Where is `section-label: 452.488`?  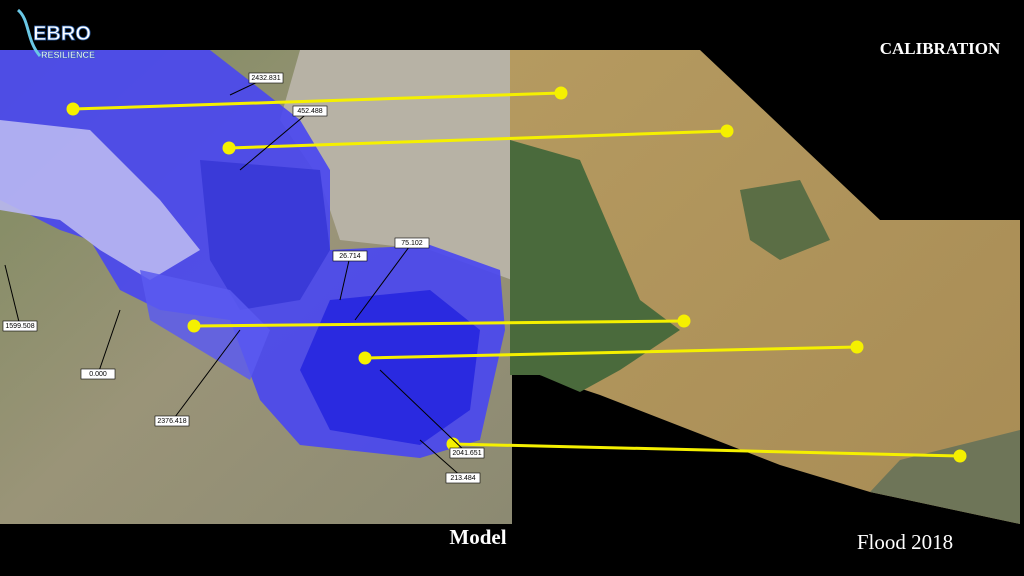
section-label: 452.488 is located at coordinates (309, 111).